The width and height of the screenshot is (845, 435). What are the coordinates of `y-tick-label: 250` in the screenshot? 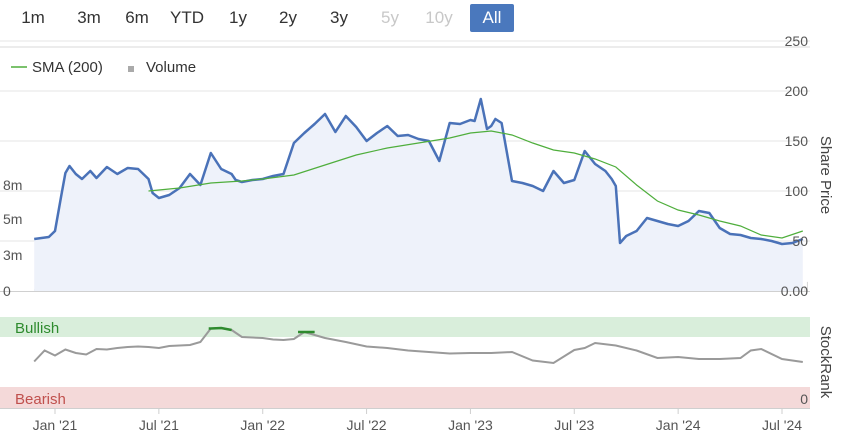 It's located at (797, 41).